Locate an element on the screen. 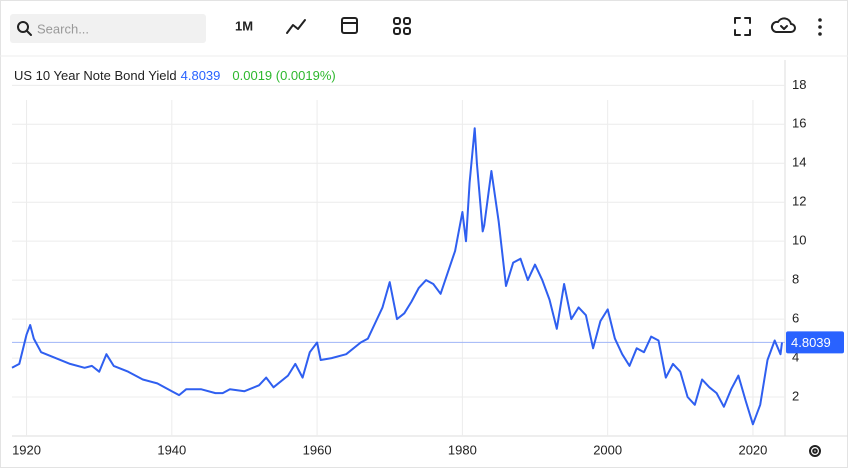 The image size is (848, 468). x-tick-label: 2000 is located at coordinates (607, 449).